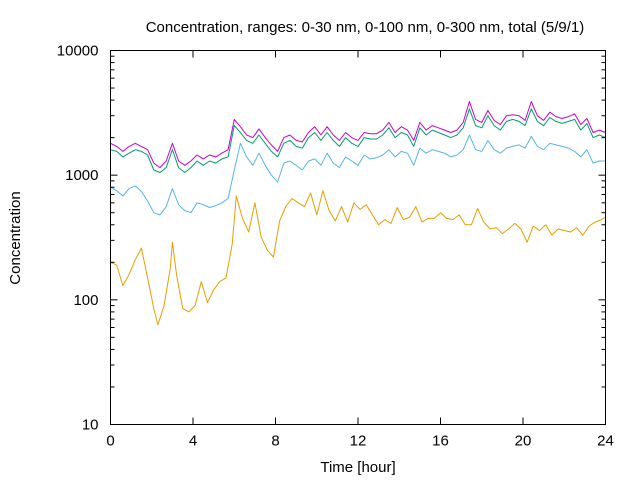 The width and height of the screenshot is (640, 480). Describe the element at coordinates (358, 441) in the screenshot. I see `x-tick-label: 12` at that location.